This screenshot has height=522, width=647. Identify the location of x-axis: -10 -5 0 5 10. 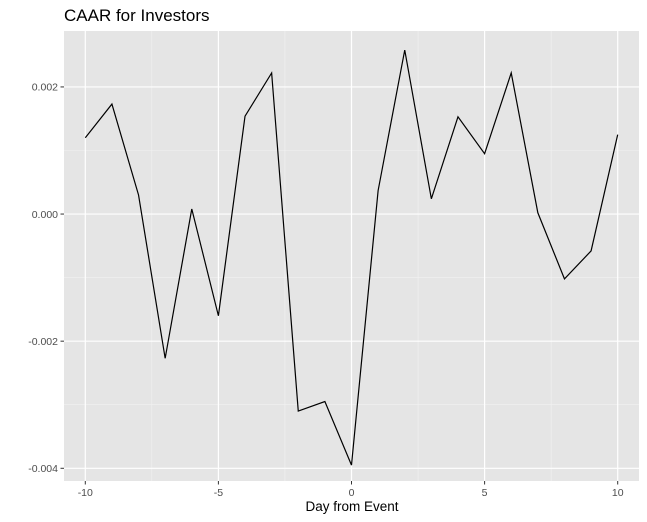
(351, 490).